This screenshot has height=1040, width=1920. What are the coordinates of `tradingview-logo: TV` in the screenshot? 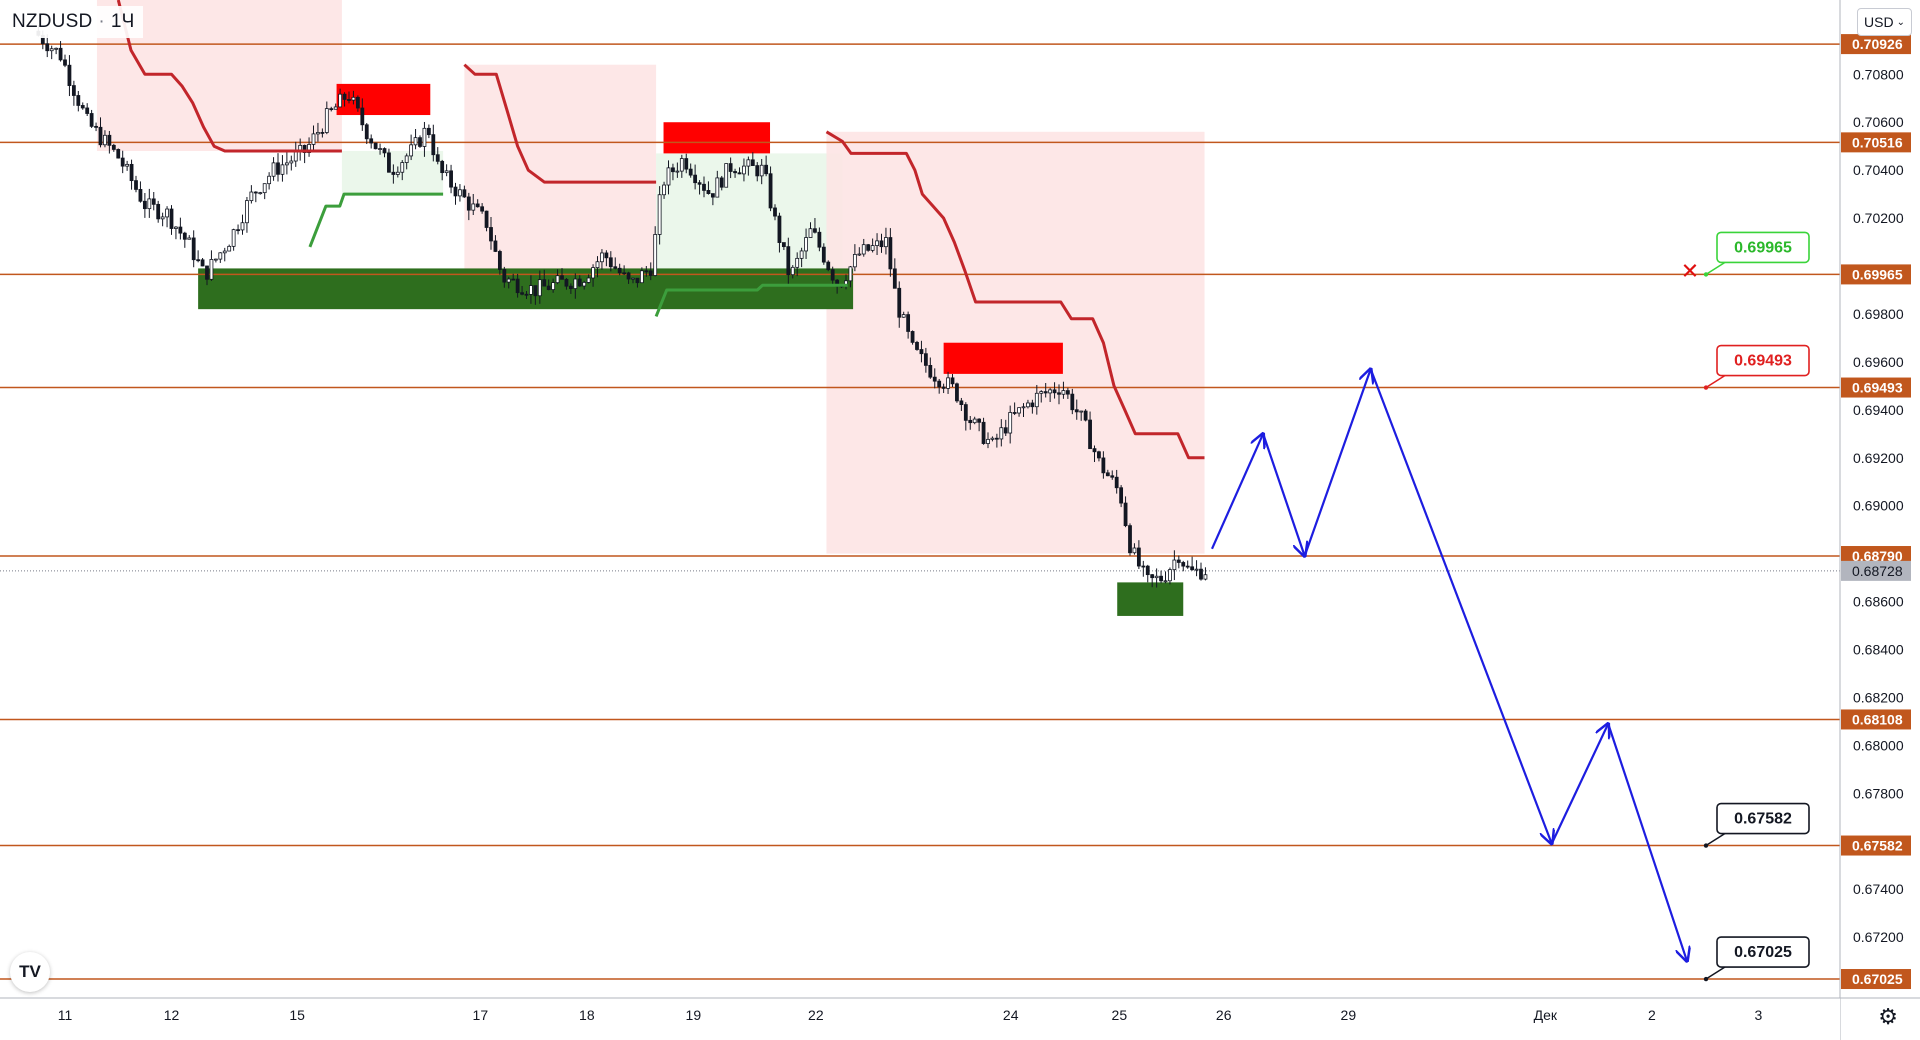 It's located at (30, 972).